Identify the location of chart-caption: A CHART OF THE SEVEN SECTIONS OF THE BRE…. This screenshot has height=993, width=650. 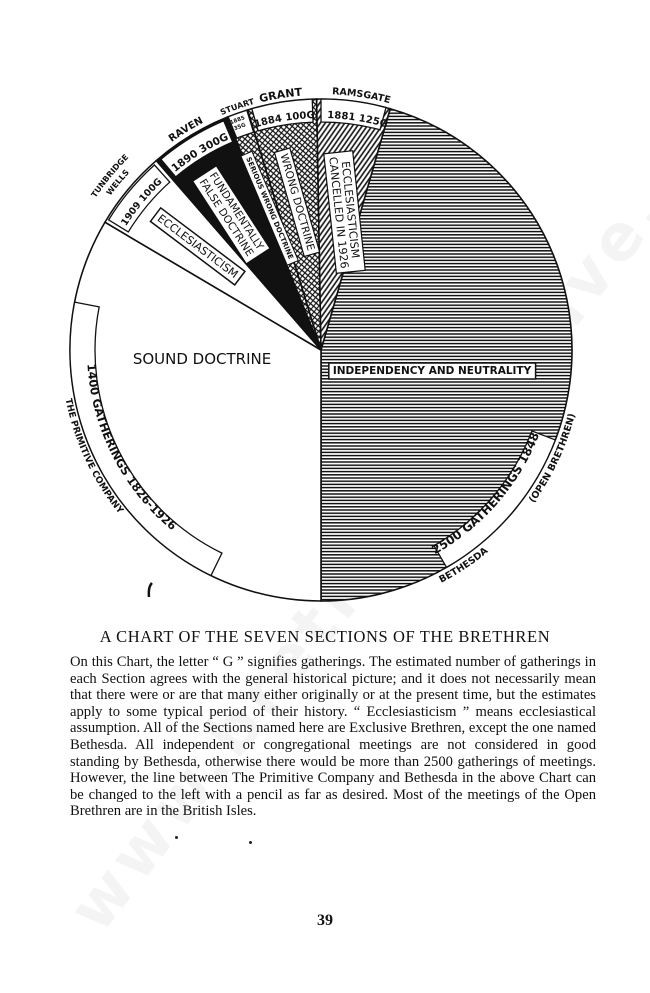
(325, 636).